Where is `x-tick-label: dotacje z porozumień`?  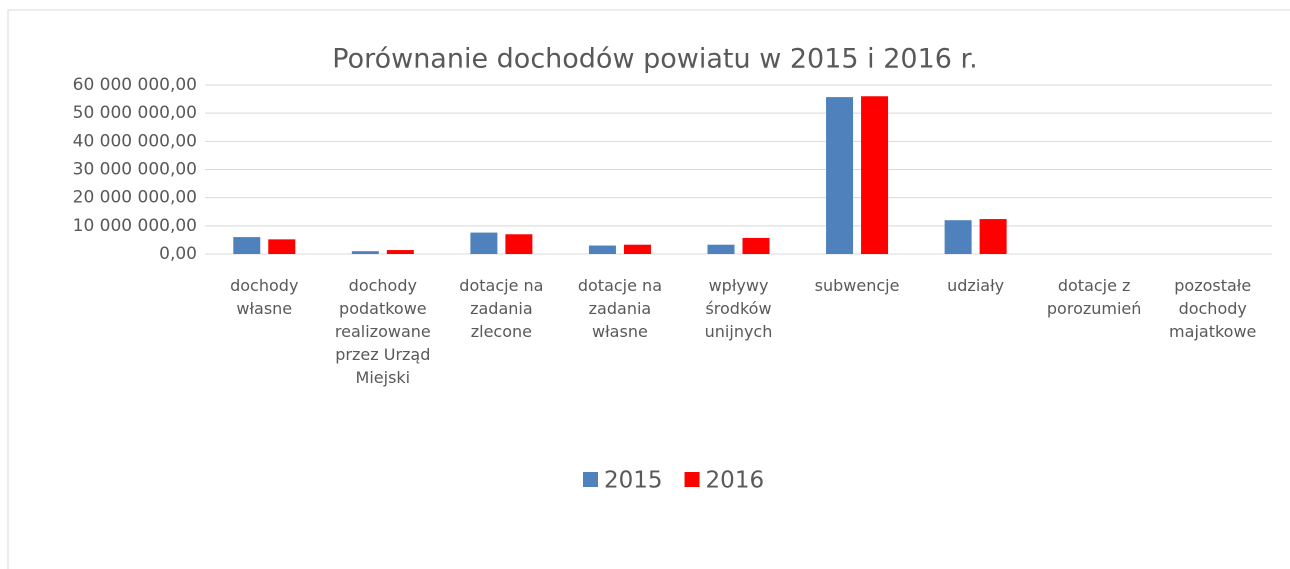 x-tick-label: dotacje z porozumień is located at coordinates (1094, 297).